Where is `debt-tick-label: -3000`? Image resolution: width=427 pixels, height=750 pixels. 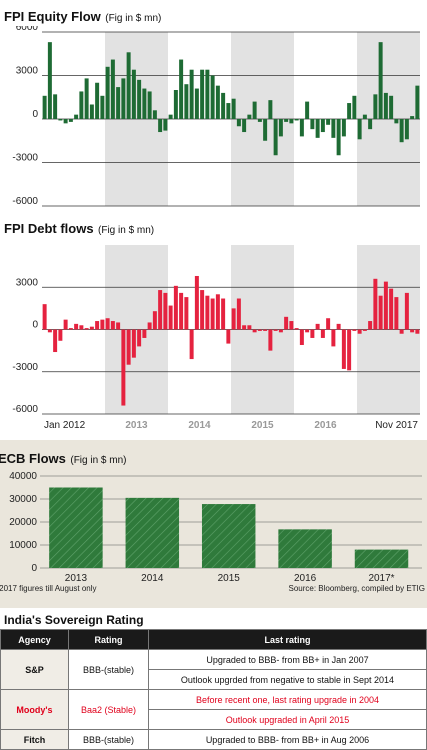 debt-tick-label: -3000 is located at coordinates (25, 367).